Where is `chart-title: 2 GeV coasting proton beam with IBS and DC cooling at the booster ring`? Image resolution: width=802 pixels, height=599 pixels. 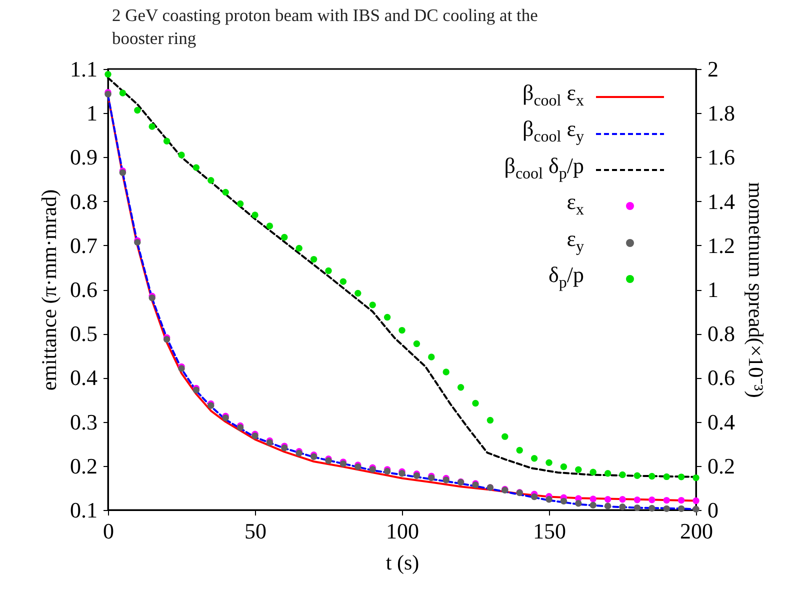 chart-title: 2 GeV coasting proton beam with IBS and DC cooling at the booster ring is located at coordinates (325, 27).